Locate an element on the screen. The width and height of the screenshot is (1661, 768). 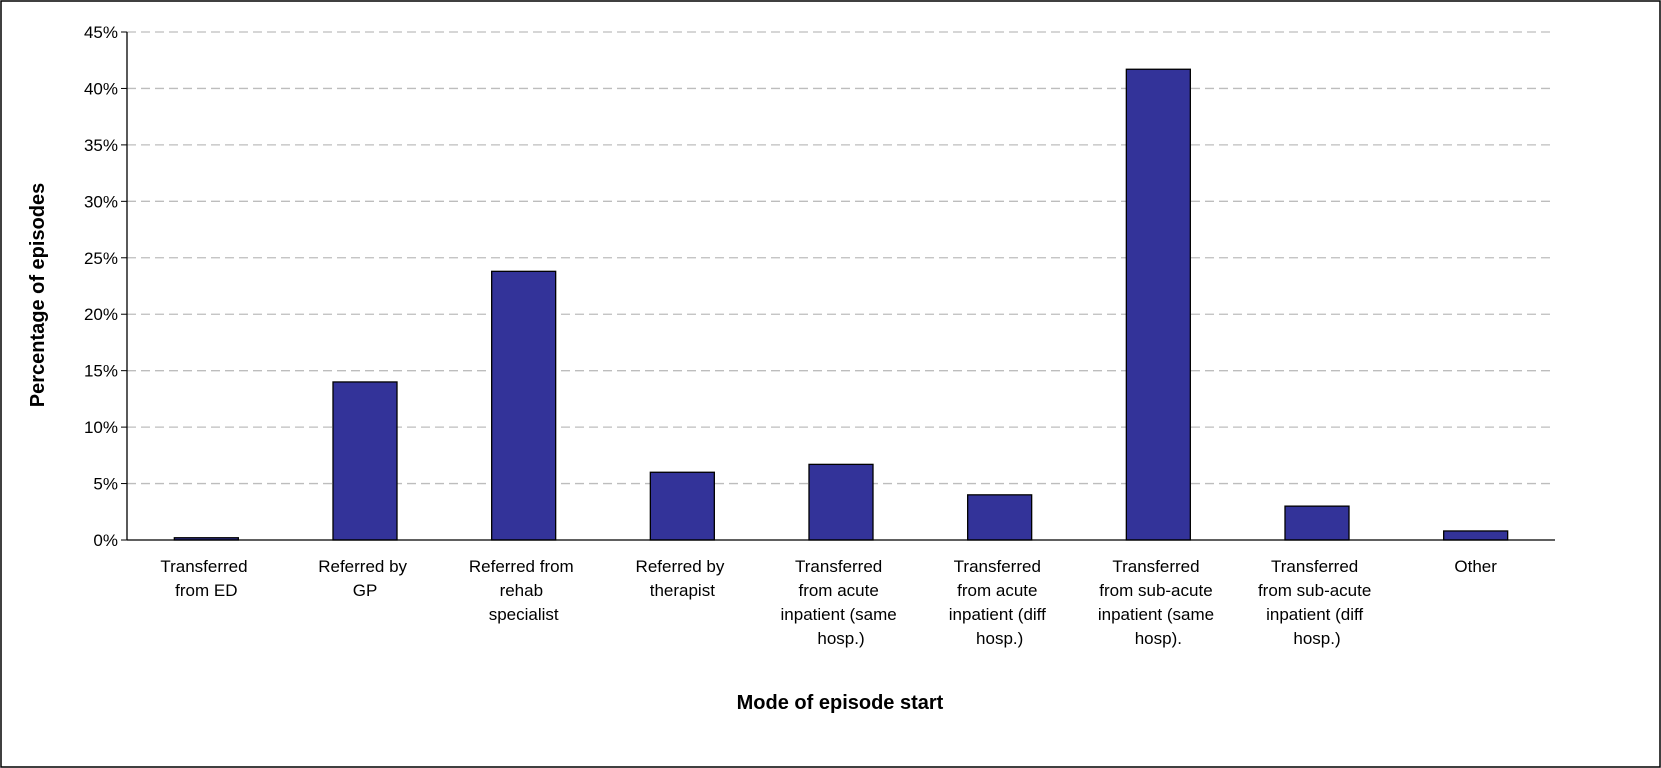
y-axis-label: Percentage of episodes is located at coordinates (38, 295).